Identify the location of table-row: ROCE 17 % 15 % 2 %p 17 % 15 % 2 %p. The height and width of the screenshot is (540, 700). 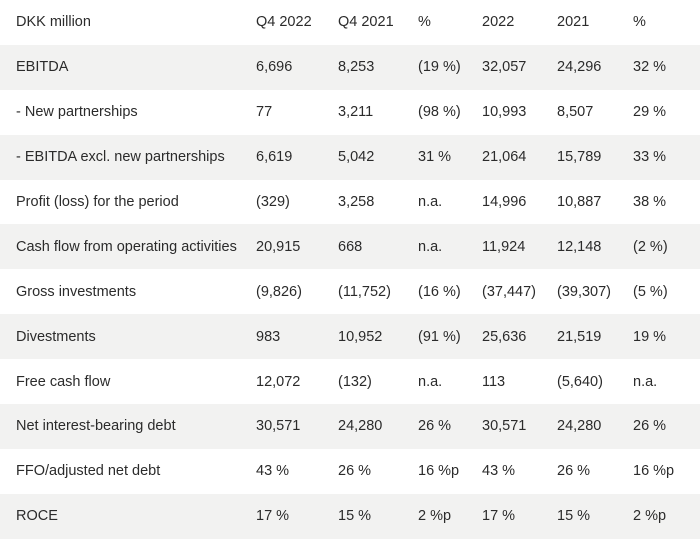
(350, 516).